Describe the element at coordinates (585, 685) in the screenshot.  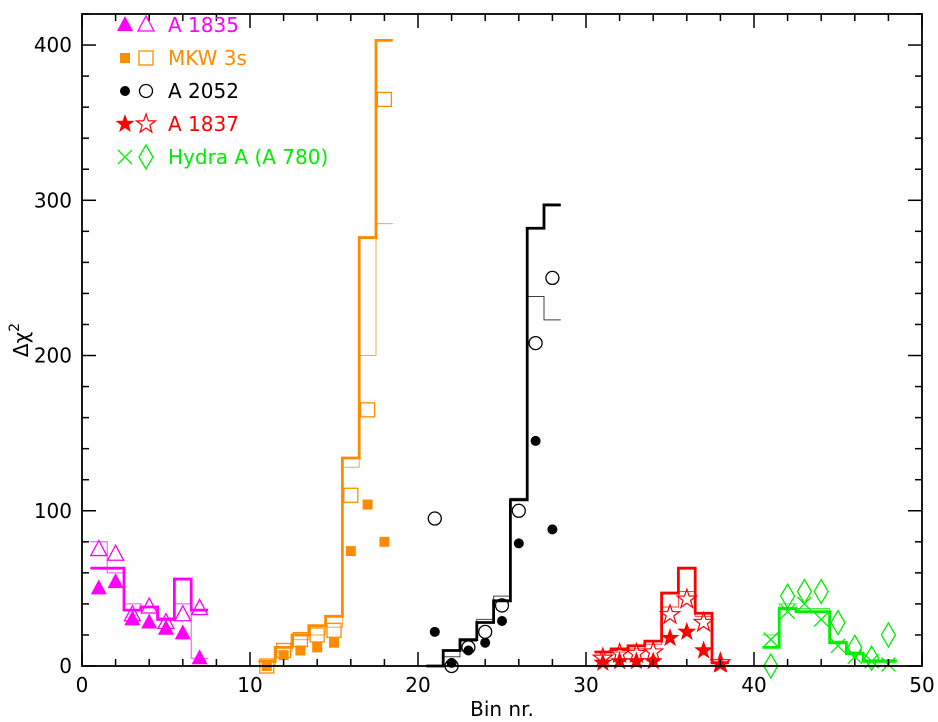
I see `x-tick-label: 30` at that location.